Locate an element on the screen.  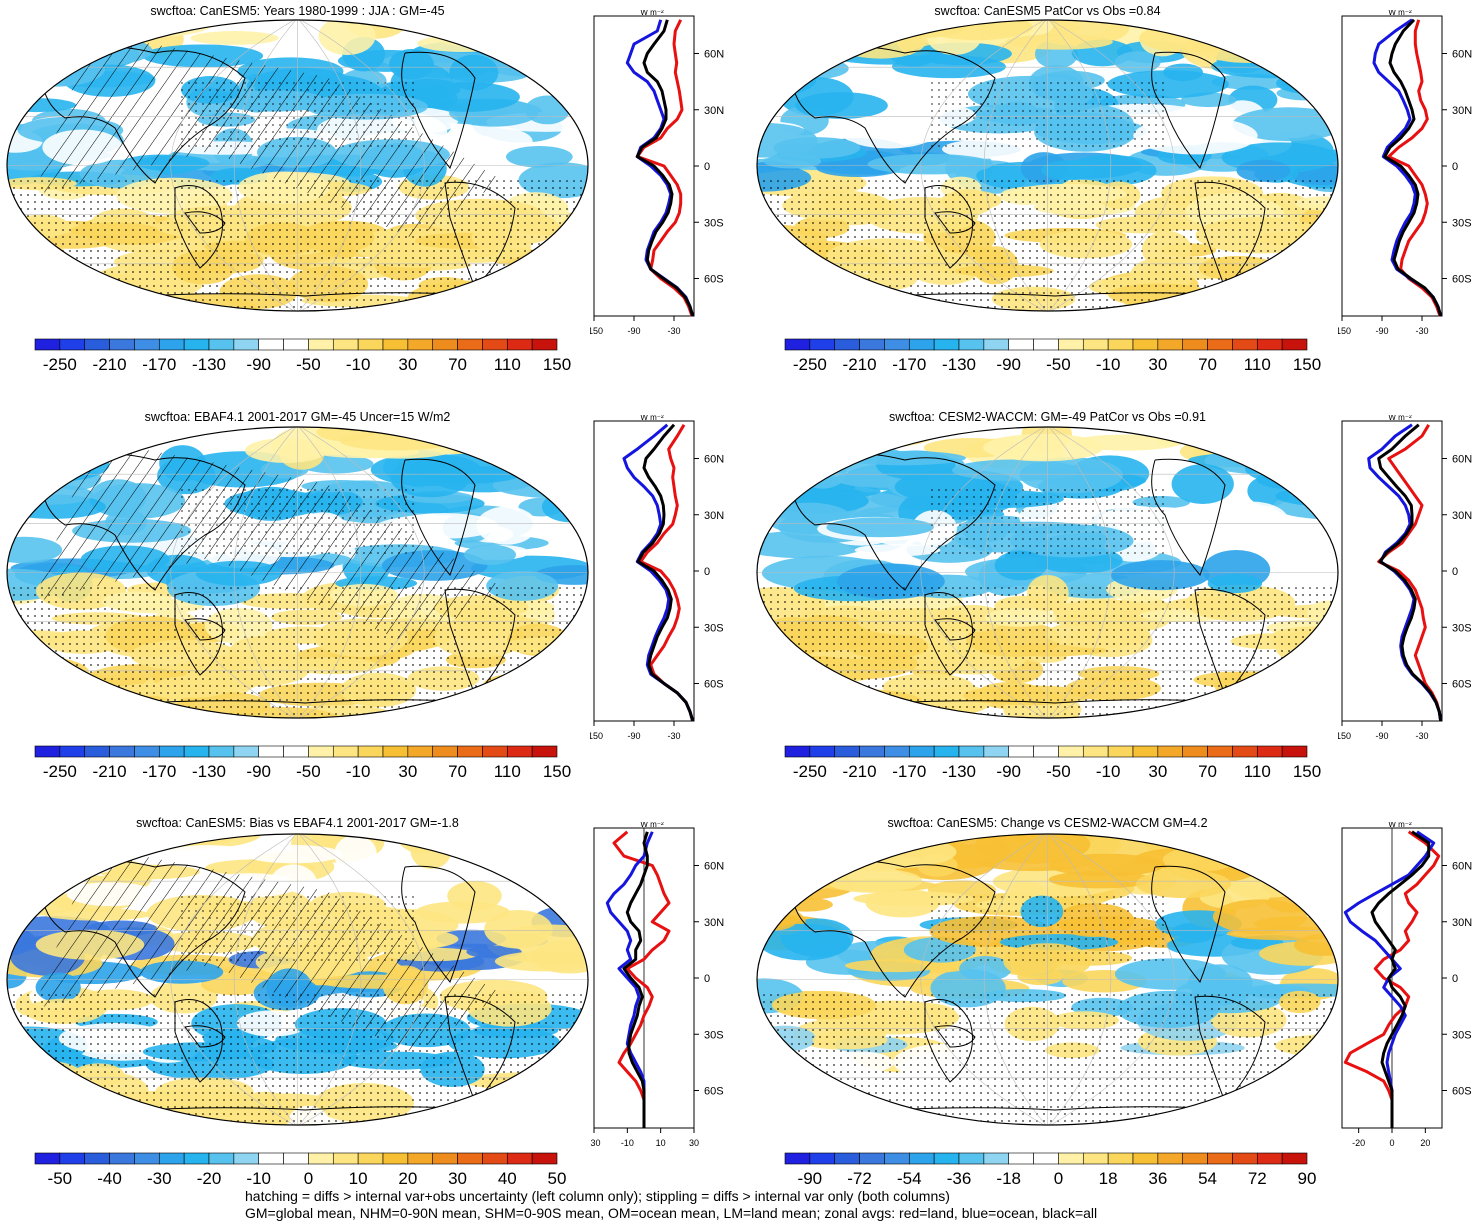
panel-title: swcftoa: CanESM5 PatCor vs Obs =0.84 is located at coordinates (1047, 11).